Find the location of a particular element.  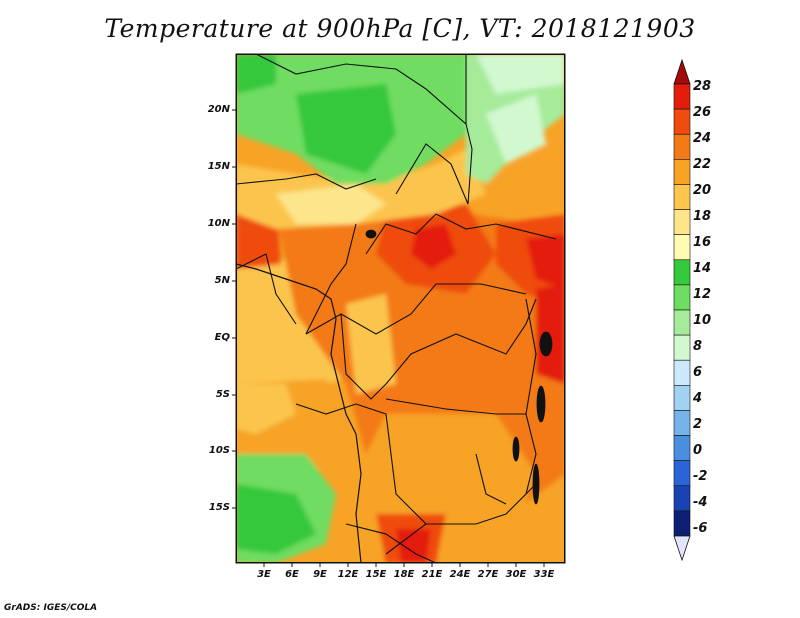

y-tick-label-5s: 5S is located at coordinates (222, 394).